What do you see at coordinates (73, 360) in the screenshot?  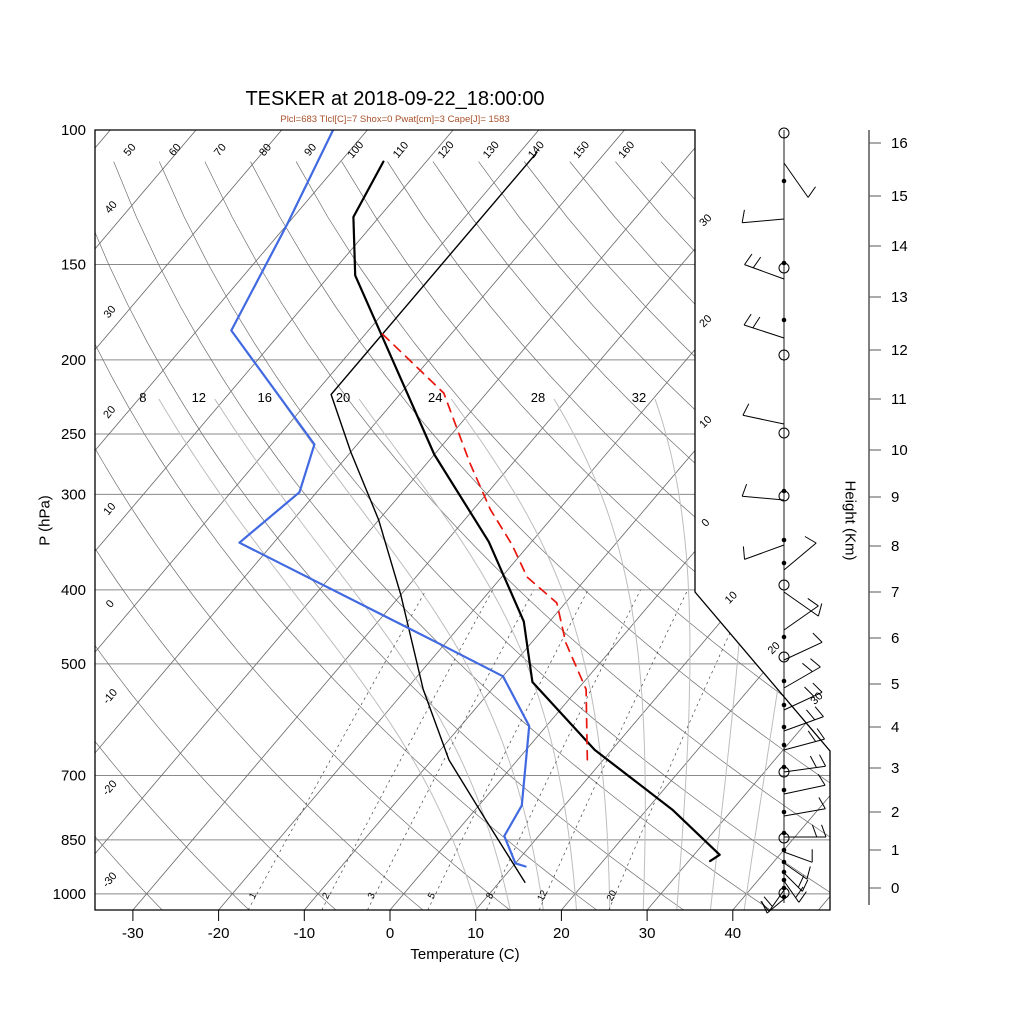 I see `svg-text: 200` at bounding box center [73, 360].